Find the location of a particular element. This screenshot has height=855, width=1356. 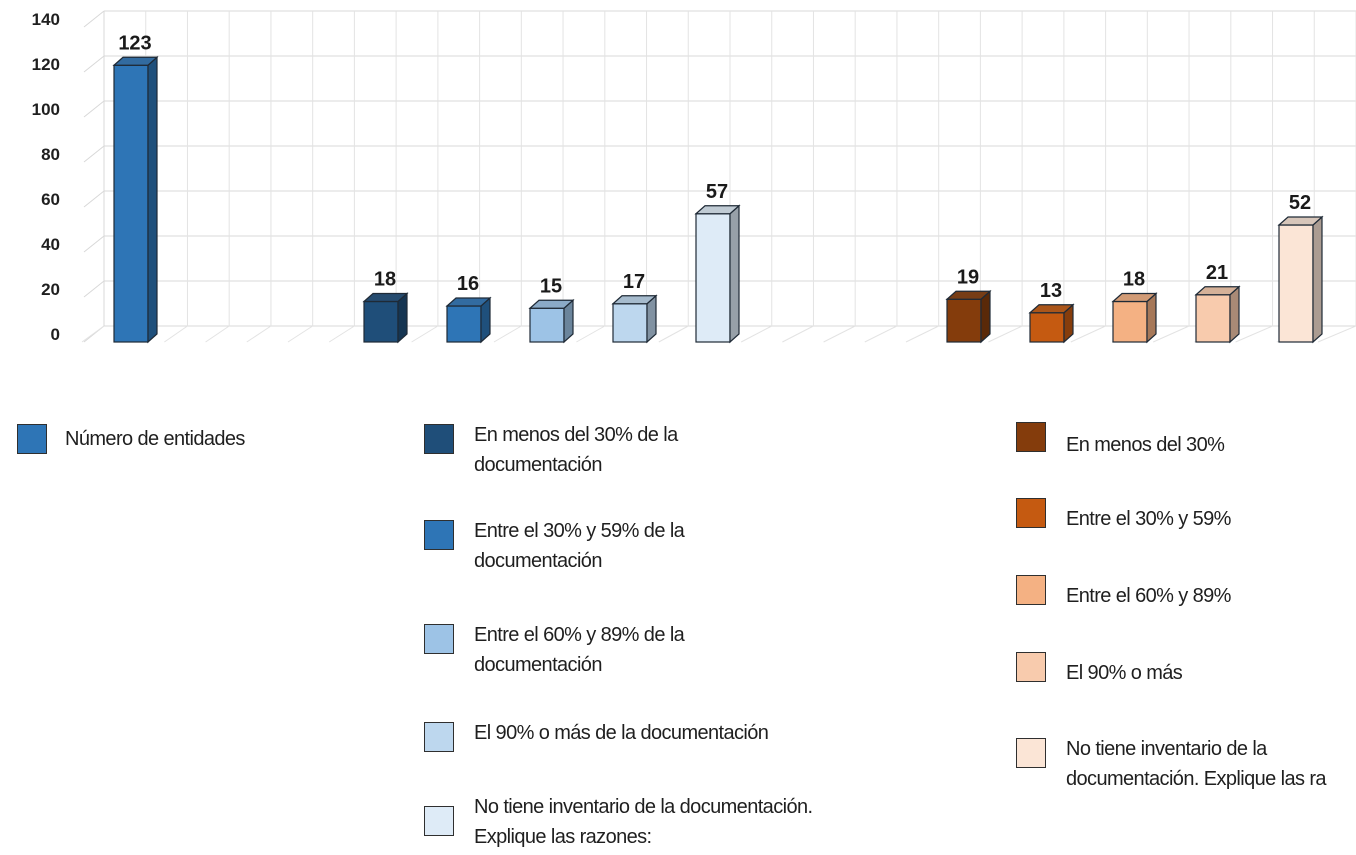

y-tick-label: 0 is located at coordinates (55, 334).